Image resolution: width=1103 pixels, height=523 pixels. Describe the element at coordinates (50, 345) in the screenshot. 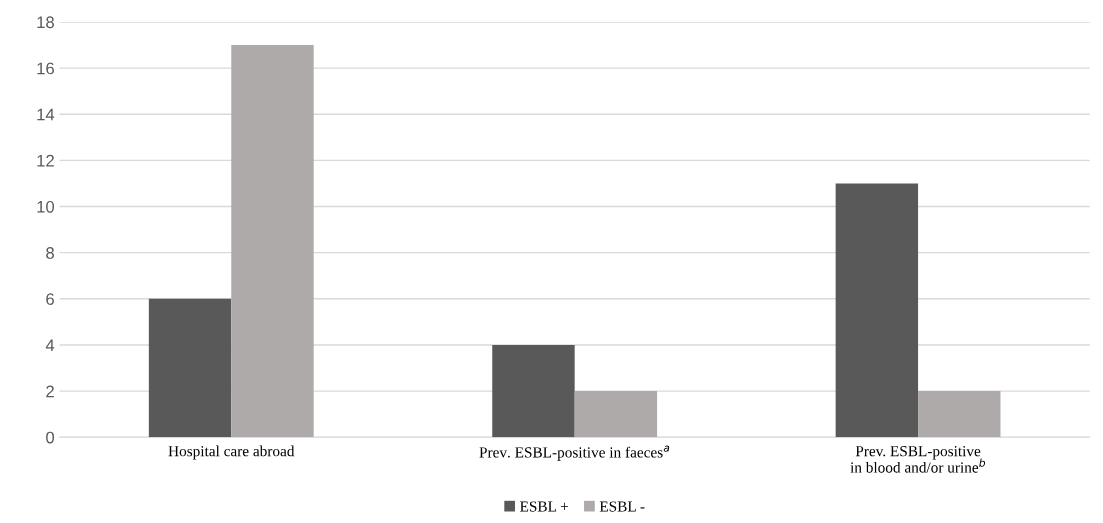

I see `y-tick-label: 4` at that location.